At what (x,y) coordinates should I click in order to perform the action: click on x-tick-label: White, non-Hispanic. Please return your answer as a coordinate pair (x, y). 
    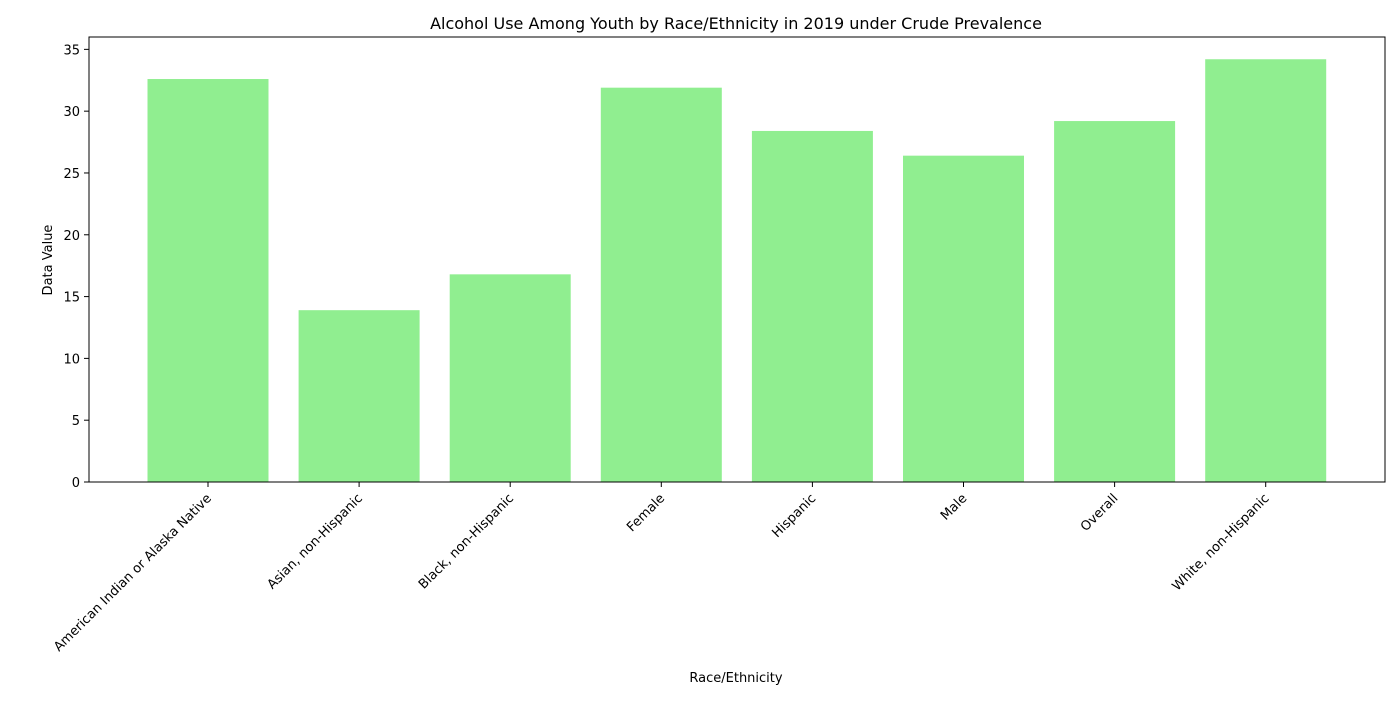
    Looking at the image, I should click on (1221, 542).